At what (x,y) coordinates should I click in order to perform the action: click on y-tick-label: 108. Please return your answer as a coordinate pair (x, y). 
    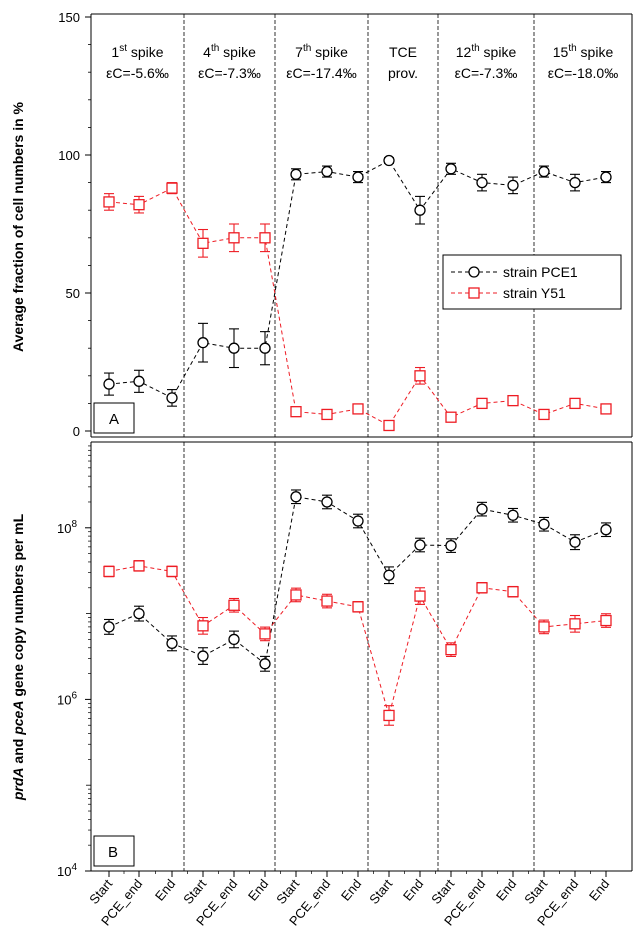
    Looking at the image, I should click on (67, 527).